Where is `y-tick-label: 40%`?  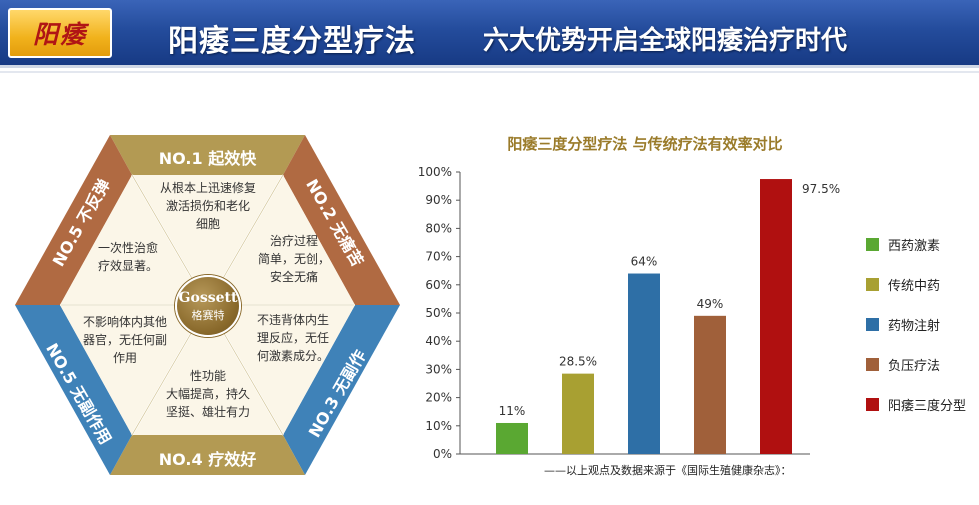
y-tick-label: 40% is located at coordinates (438, 341).